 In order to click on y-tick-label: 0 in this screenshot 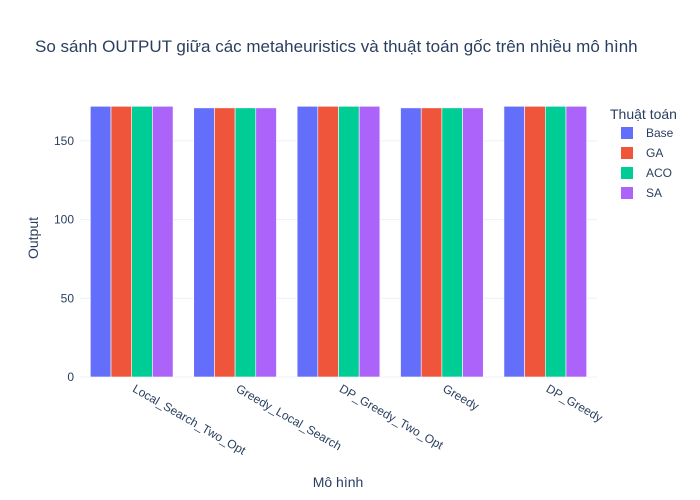, I will do `click(70, 377)`.